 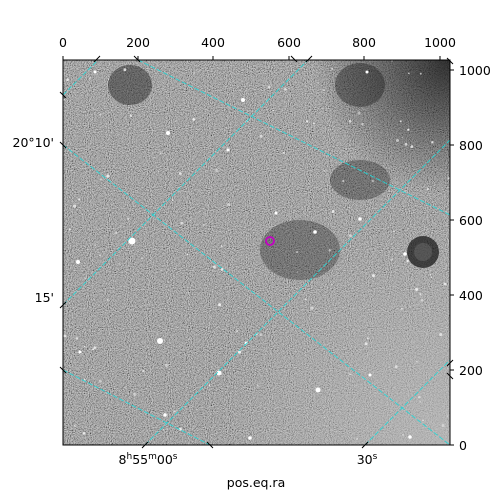 I want to click on left-axis: 20°10' 15', so click(x=40, y=232).